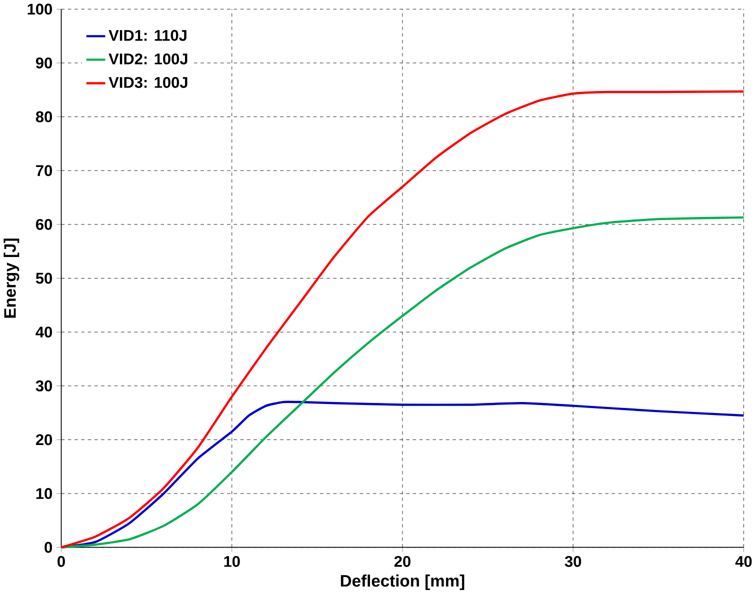 This screenshot has height=594, width=756. I want to click on y-tick-label: 80, so click(44, 116).